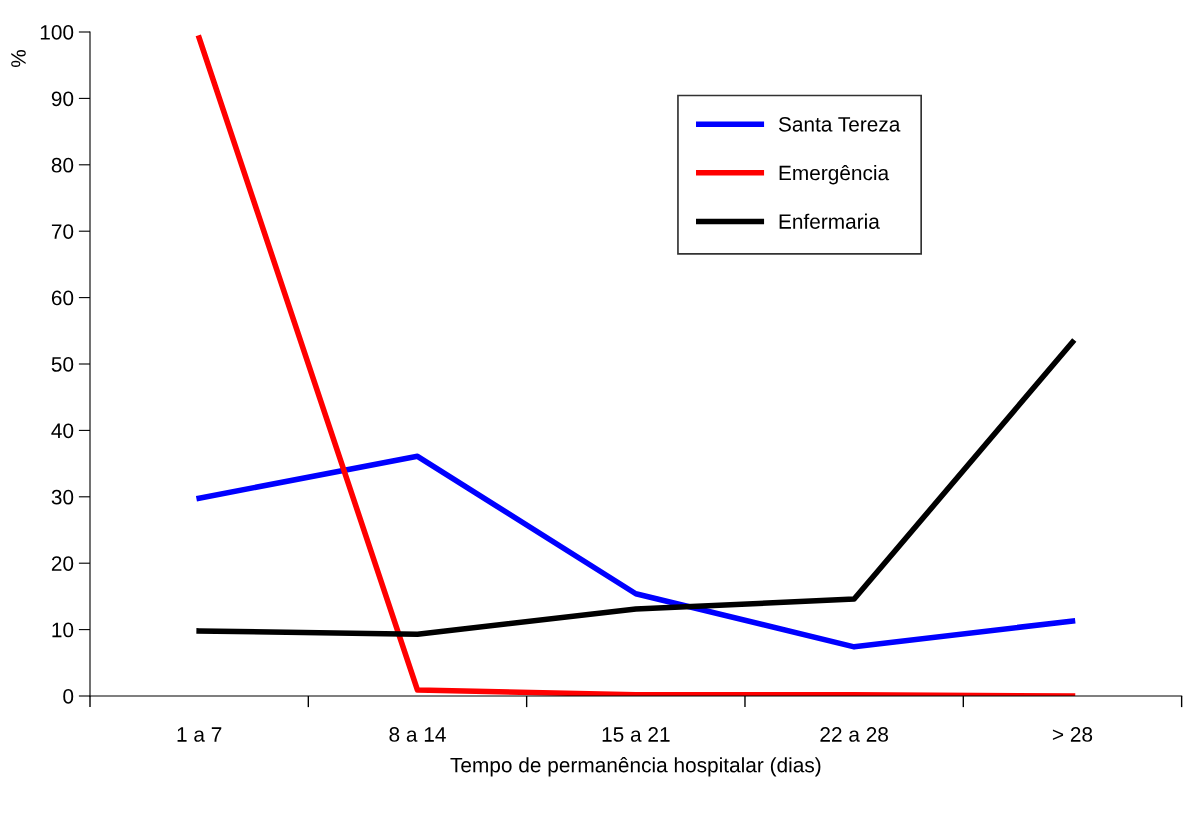 This screenshot has width=1184, height=814. I want to click on x-axis-title: Tempo de permanência hospitalar (dias), so click(635, 767).